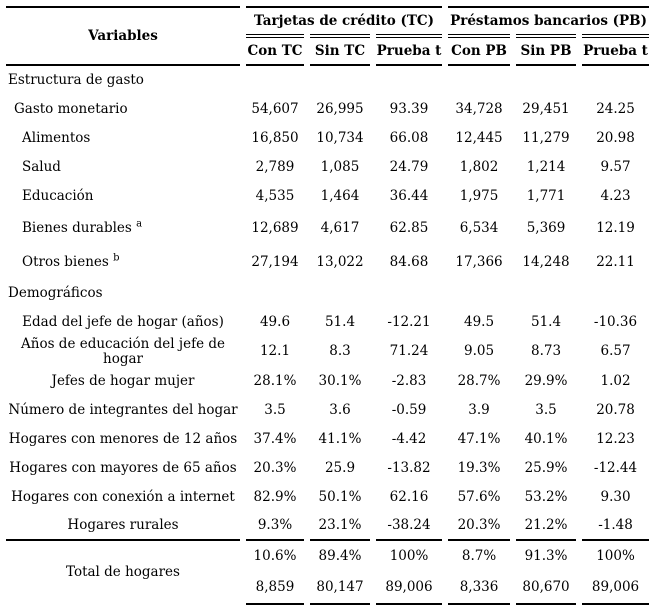 The image size is (655, 608). I want to click on footnote-marker: a, so click(139, 224).